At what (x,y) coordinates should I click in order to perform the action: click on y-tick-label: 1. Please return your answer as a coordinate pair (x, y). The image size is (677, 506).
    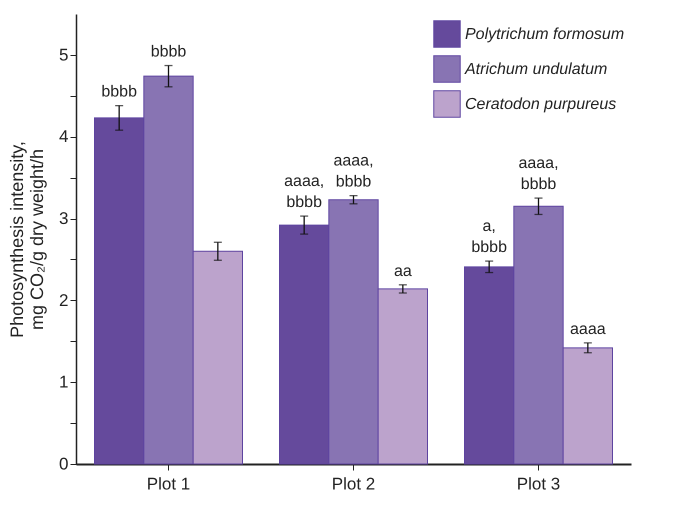
    Looking at the image, I should click on (63, 382).